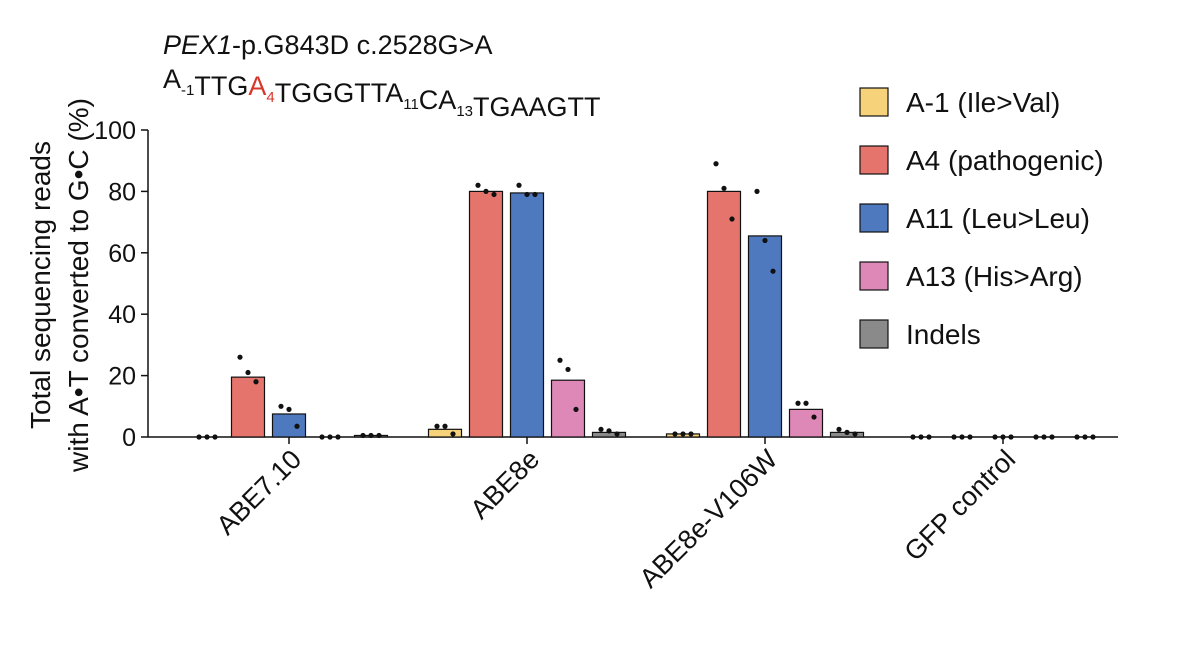 The width and height of the screenshot is (1200, 671). What do you see at coordinates (129, 438) in the screenshot?
I see `y-tick-label: 0` at bounding box center [129, 438].